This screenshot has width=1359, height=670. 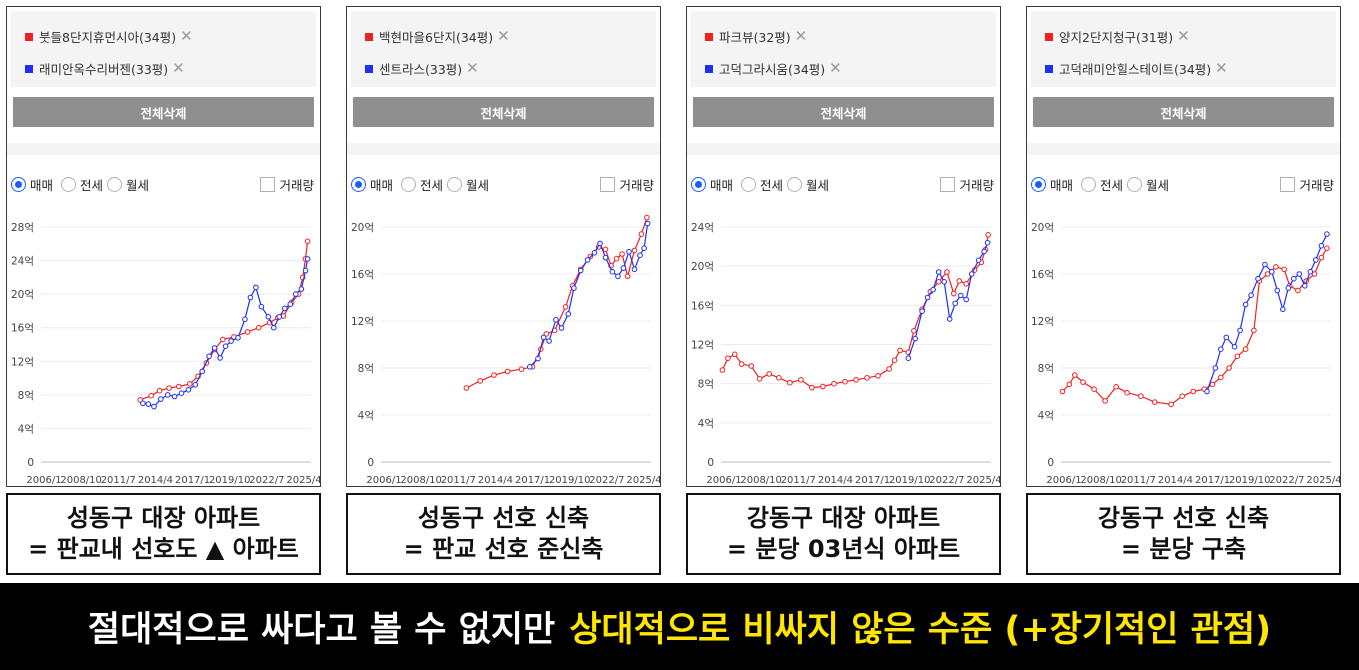 I want to click on caption-box-3: 강동구 대장 아파트 = 분당 03년식 아파트, so click(x=843, y=534).